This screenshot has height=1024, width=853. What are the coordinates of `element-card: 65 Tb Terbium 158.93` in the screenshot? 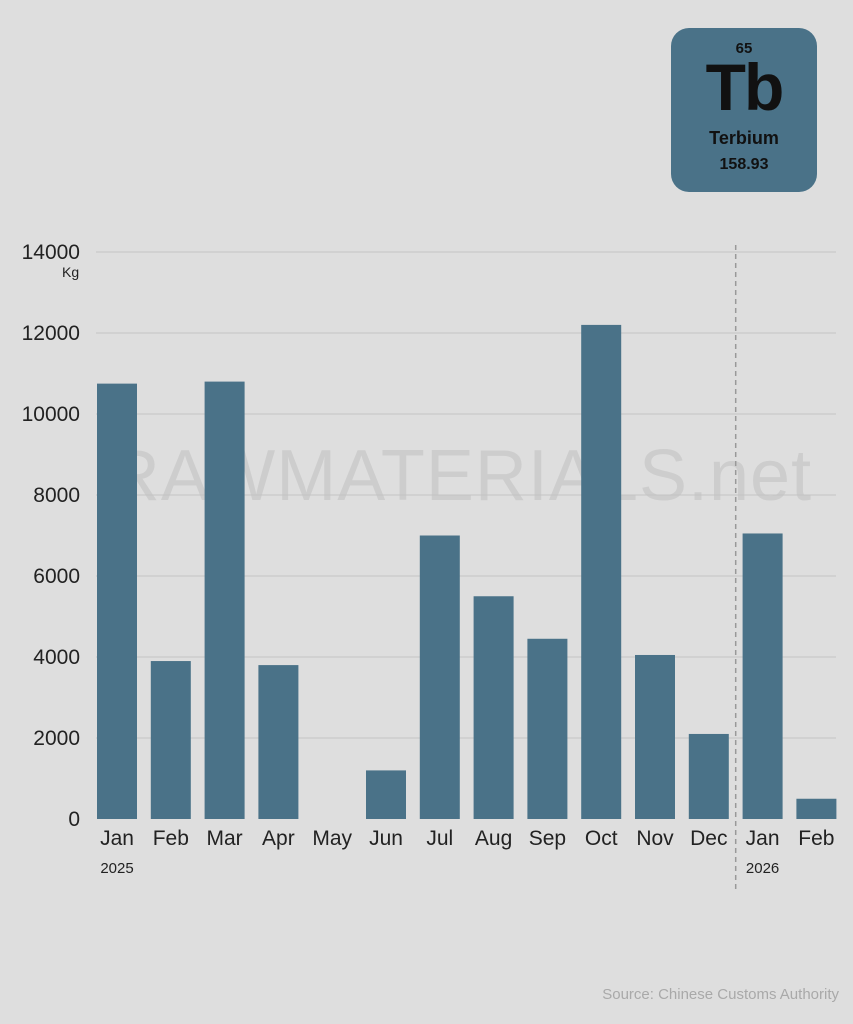 It's located at (744, 110).